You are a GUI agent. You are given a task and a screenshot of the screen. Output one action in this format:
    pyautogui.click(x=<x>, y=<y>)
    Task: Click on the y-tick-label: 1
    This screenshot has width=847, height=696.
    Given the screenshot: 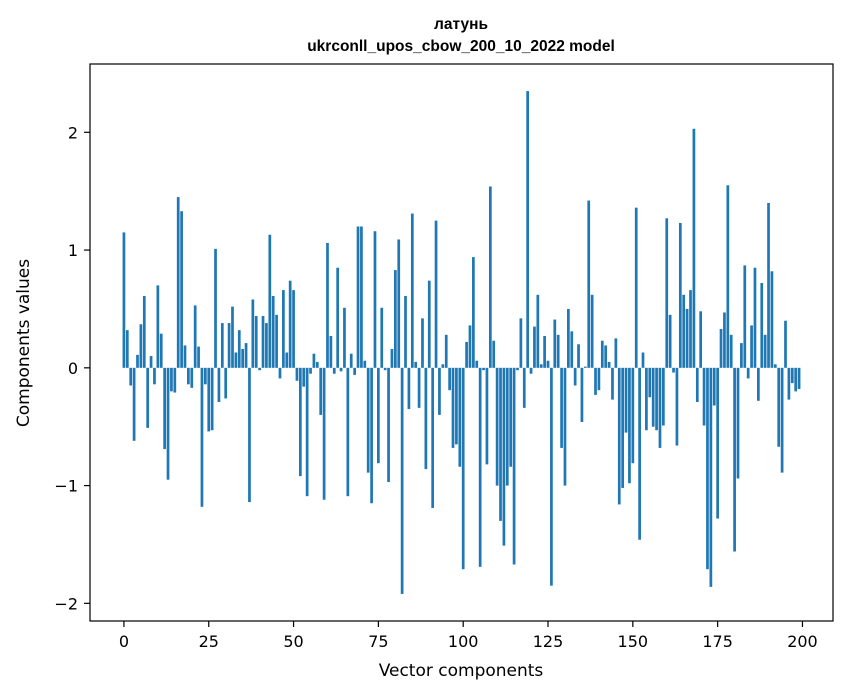 What is the action you would take?
    pyautogui.click(x=73, y=250)
    